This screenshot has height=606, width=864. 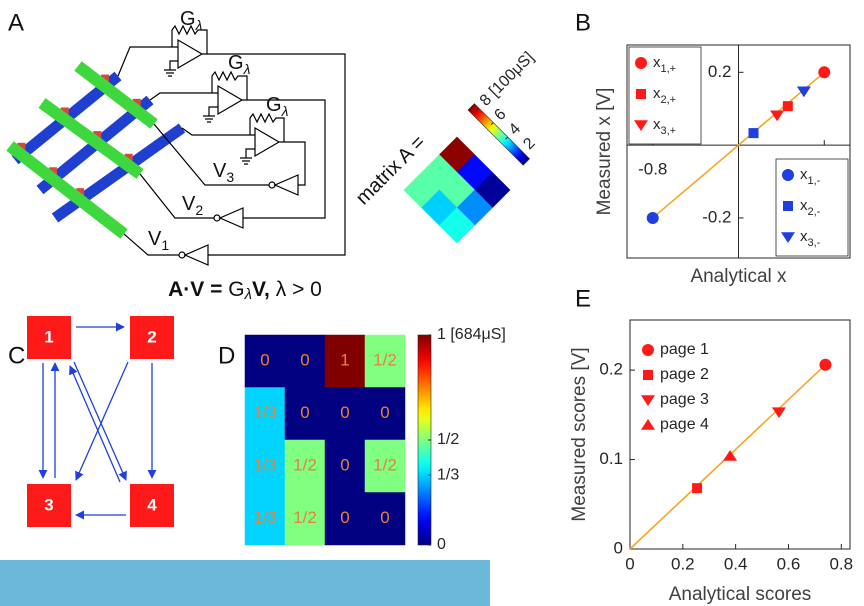 I want to click on cell-label: 1, so click(x=344, y=360).